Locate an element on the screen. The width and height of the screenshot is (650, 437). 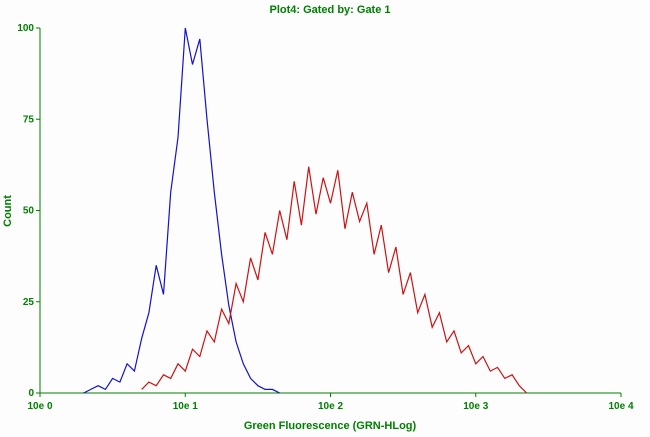
x-tick-label: 10e 1 is located at coordinates (185, 406).